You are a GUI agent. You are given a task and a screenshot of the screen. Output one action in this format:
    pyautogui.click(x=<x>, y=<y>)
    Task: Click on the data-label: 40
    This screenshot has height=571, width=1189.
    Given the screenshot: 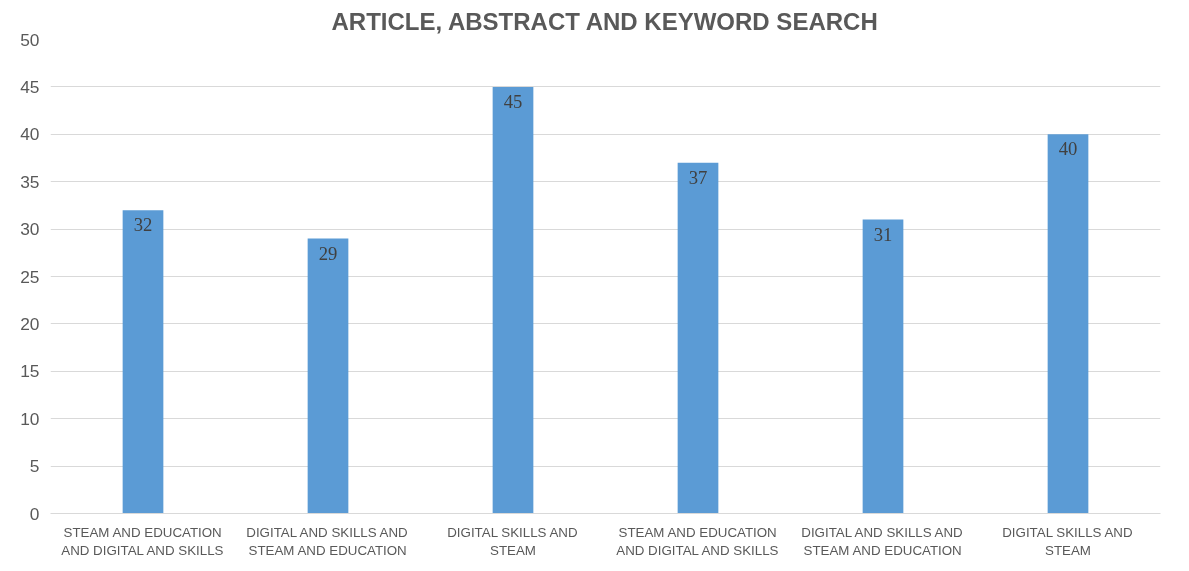 What is the action you would take?
    pyautogui.click(x=1068, y=149)
    